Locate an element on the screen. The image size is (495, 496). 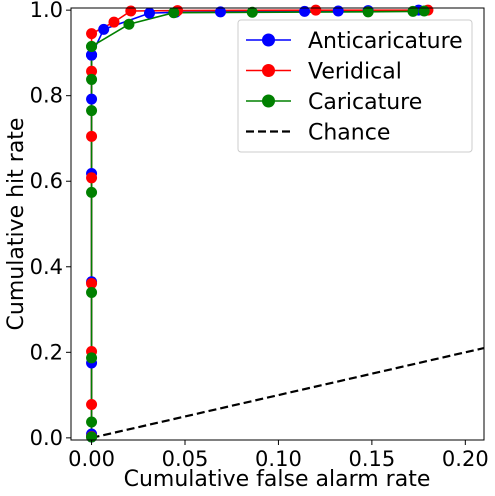
legend-label-anticaricature: Anticaricature is located at coordinates (385, 41).